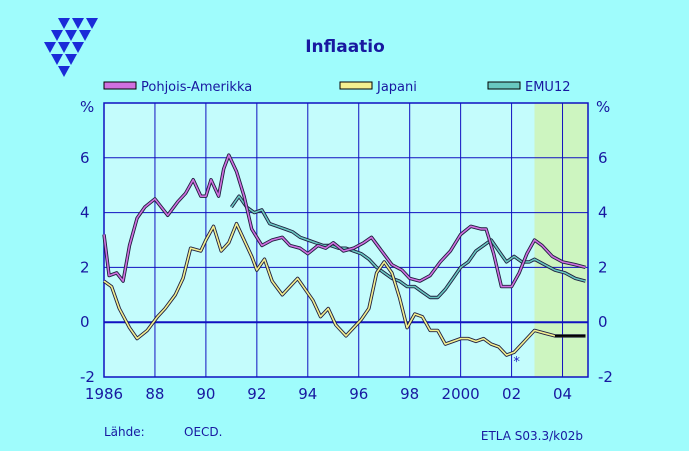  What do you see at coordinates (516, 362) in the screenshot?
I see `footnote-marker: *` at bounding box center [516, 362].